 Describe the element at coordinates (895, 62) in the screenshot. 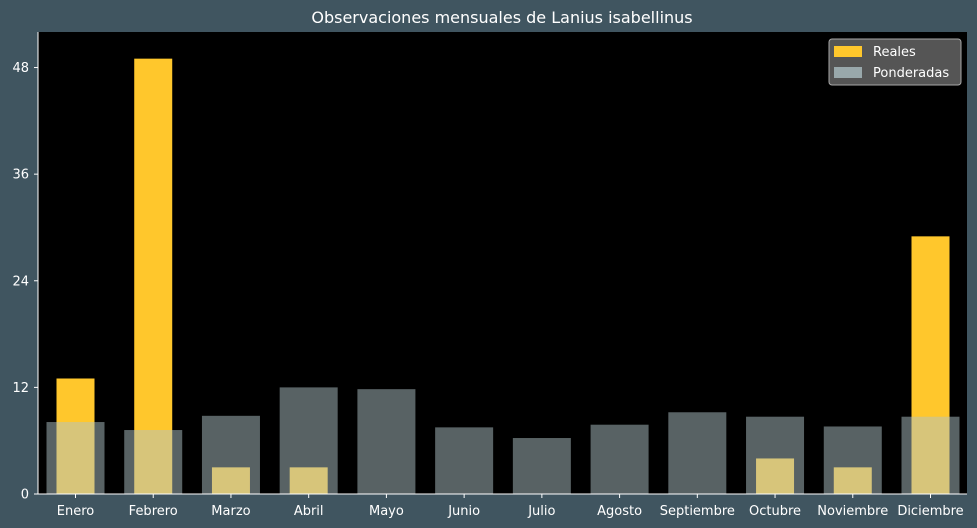

I see `legend: Reales Ponderadas` at that location.